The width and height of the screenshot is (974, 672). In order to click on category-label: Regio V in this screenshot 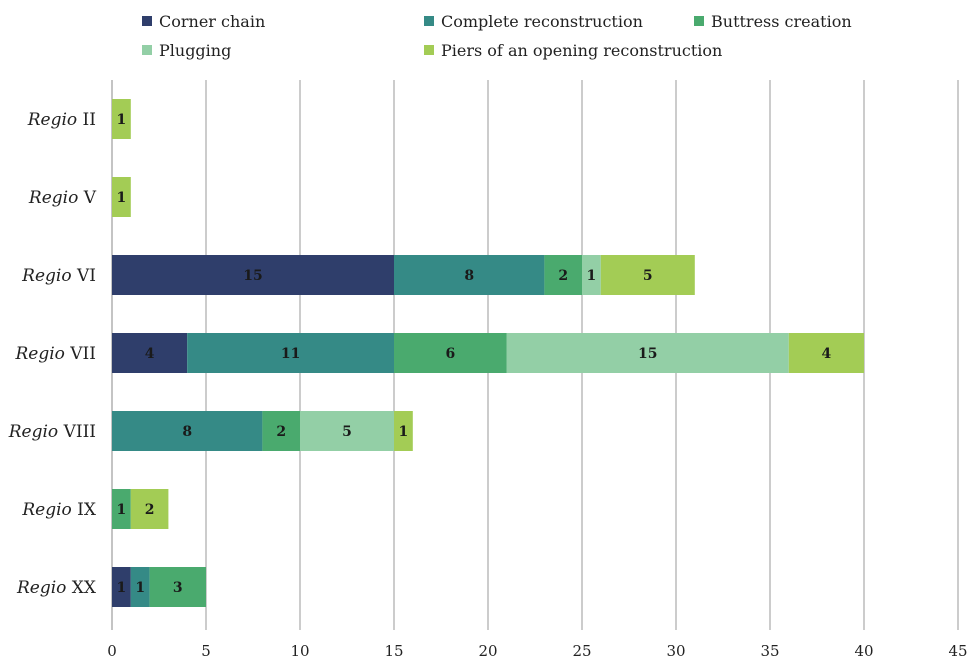, I will do `click(62, 198)`.